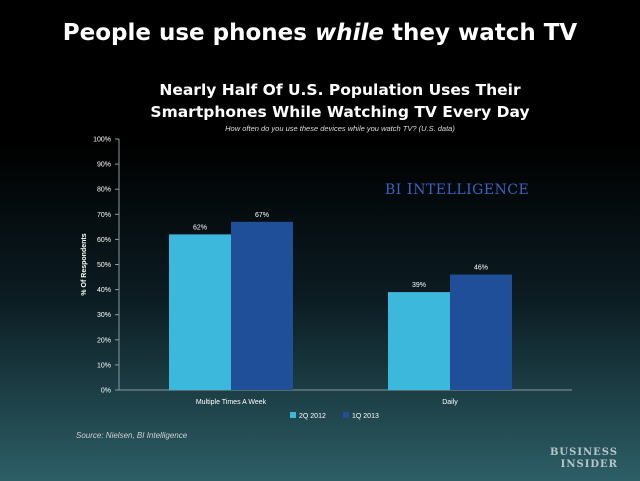 The height and width of the screenshot is (481, 640). I want to click on watermark-initial: I, so click(410, 189).